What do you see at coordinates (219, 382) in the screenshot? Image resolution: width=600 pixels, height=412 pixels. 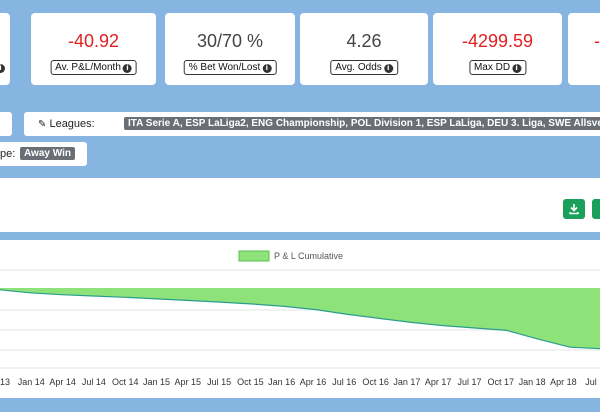 I see `x-tick-label: Jul 15` at bounding box center [219, 382].